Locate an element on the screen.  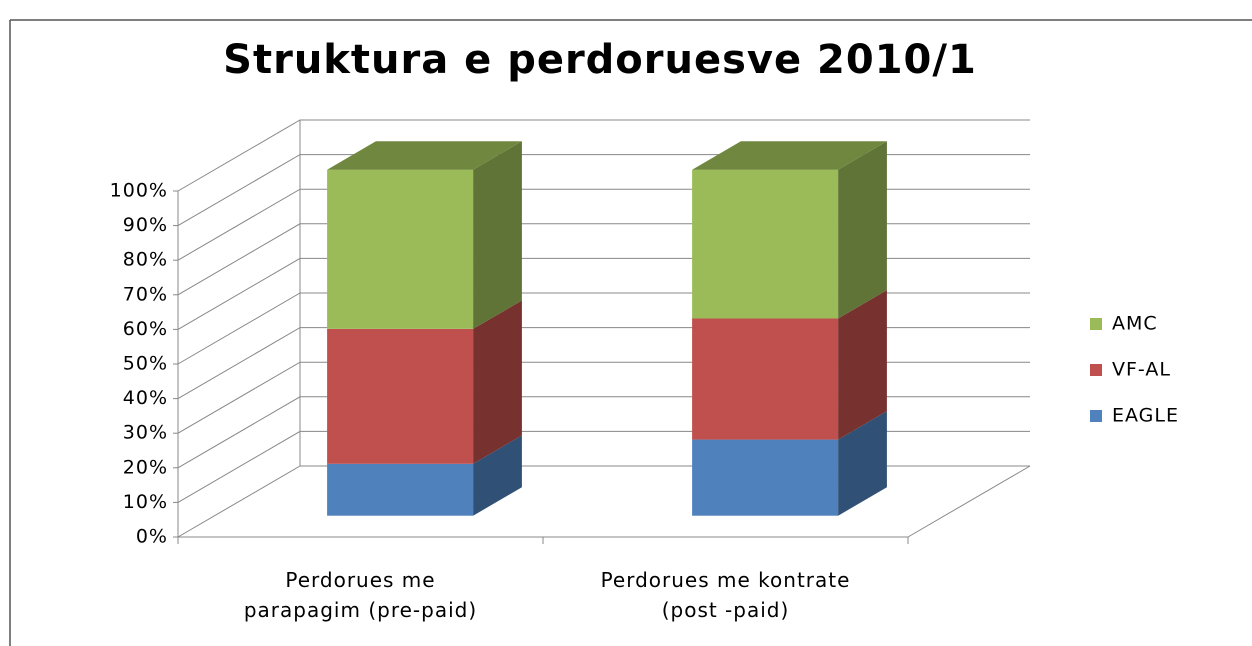
y-tick-label: 100% is located at coordinates (139, 191).